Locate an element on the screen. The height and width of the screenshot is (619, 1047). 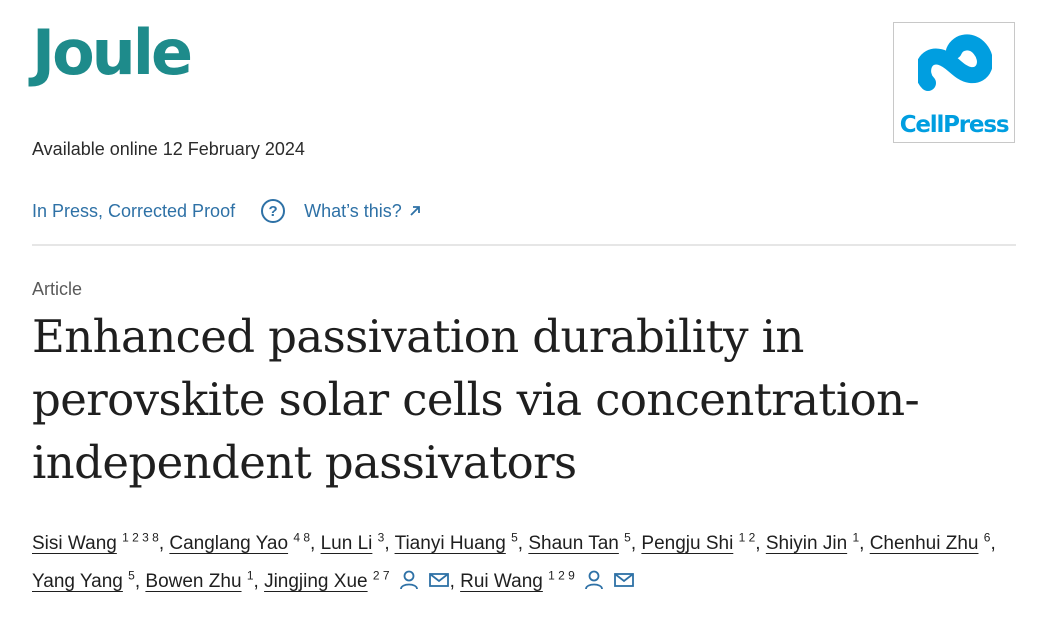
question-circle-icon: ? is located at coordinates (273, 211).